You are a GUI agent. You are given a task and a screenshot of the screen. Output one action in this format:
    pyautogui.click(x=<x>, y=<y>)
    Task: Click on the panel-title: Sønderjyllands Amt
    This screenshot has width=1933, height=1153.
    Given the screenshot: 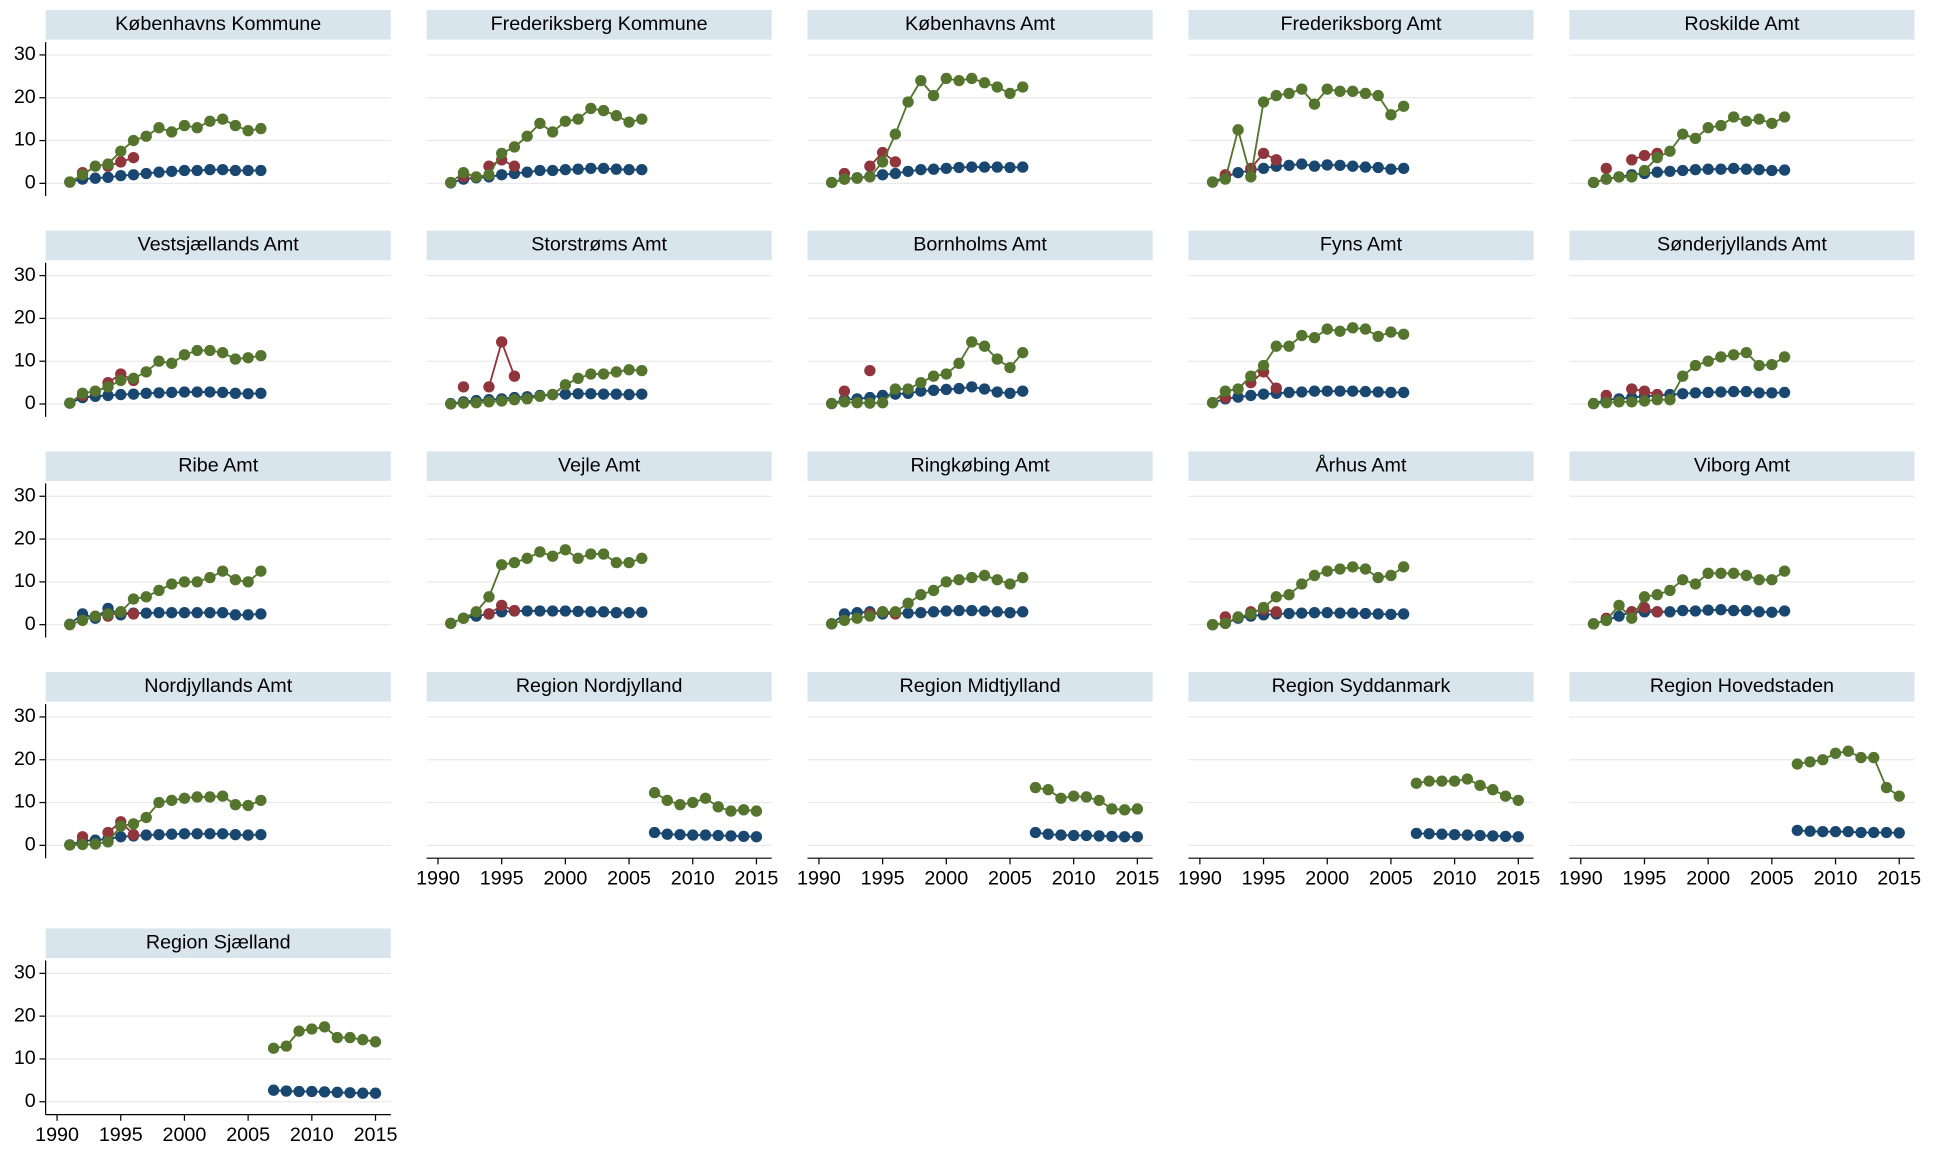 What is the action you would take?
    pyautogui.click(x=1742, y=245)
    